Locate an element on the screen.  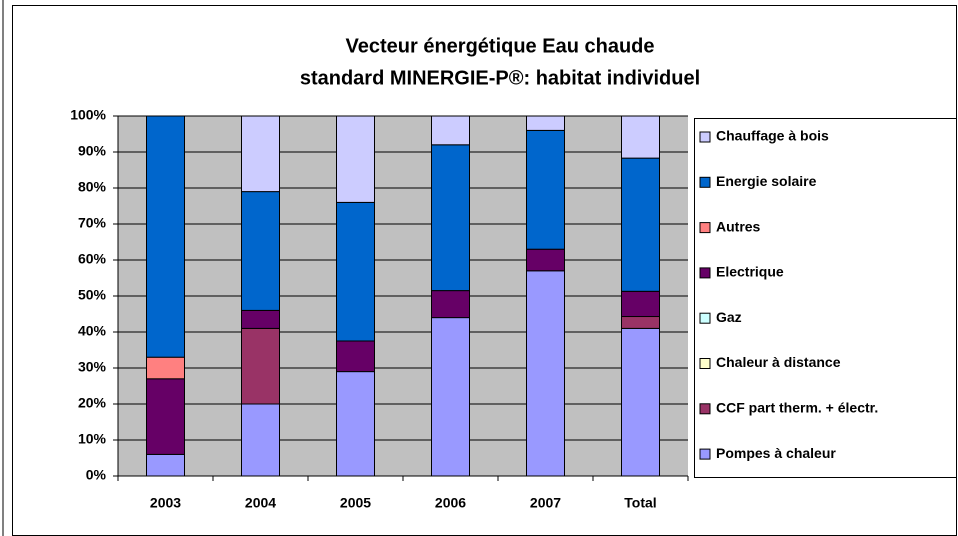
x-tick-label: 2005 is located at coordinates (355, 503).